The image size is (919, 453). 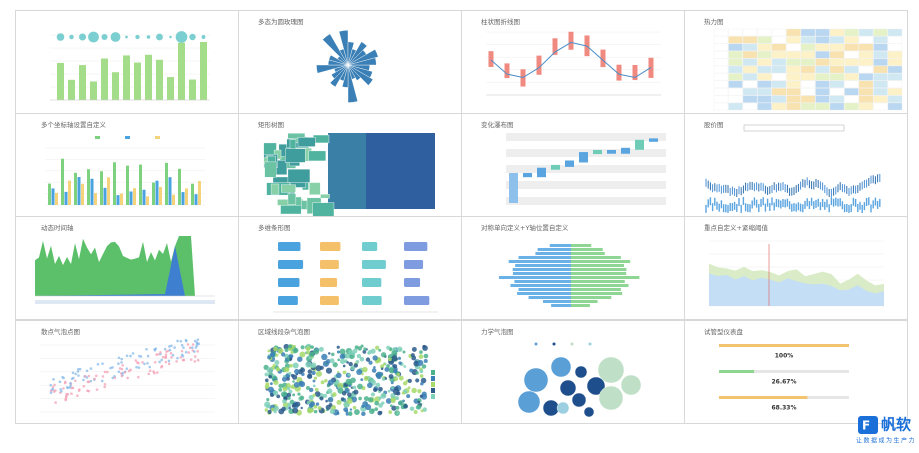 What do you see at coordinates (796, 289) in the screenshot?
I see `area` at bounding box center [796, 289].